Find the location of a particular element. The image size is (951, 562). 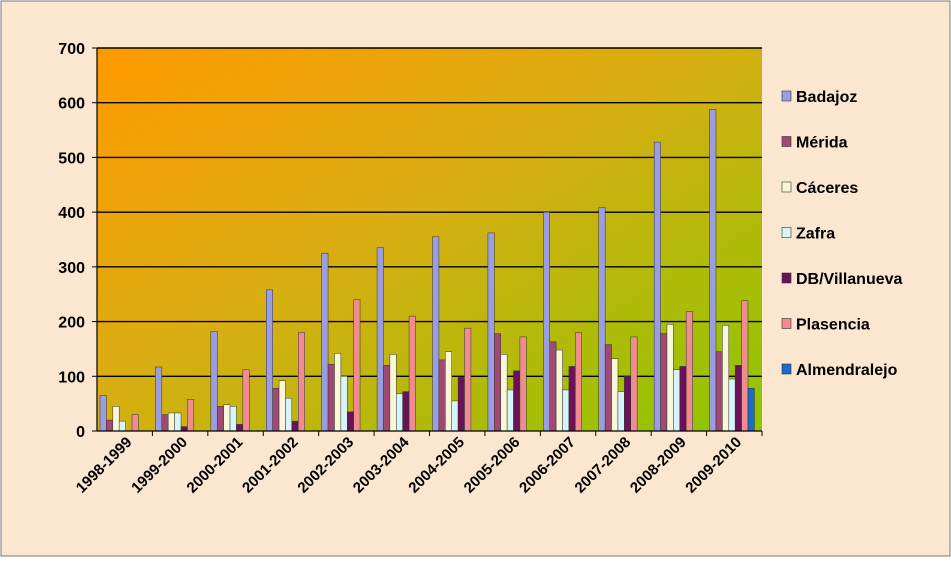

bar-db-villanueva-2005-2006 is located at coordinates (517, 401).